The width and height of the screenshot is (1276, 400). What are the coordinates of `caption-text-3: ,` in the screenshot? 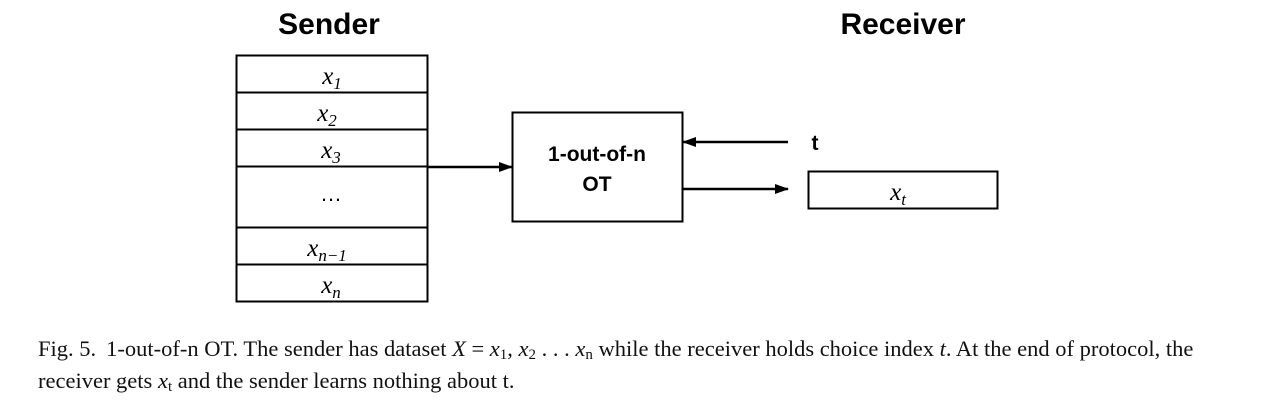 It's located at (513, 348).